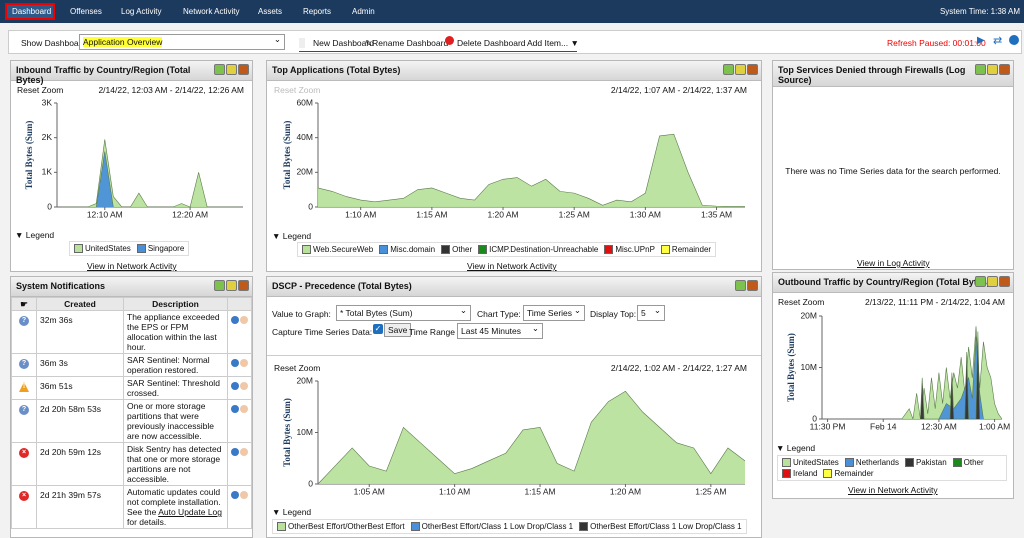 This screenshot has height=538, width=1024. I want to click on time-range: 2/14/22, 12:03 AM - 2/14/22, 12:26 AM, so click(171, 90).